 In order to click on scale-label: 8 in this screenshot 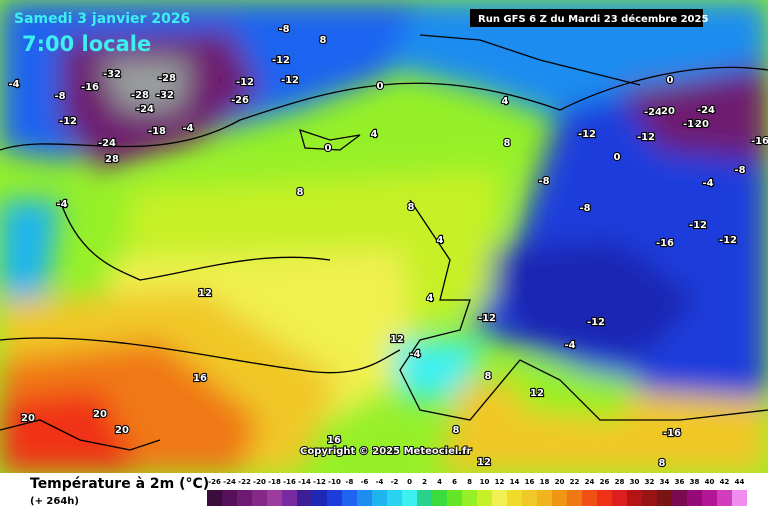, I will do `click(469, 482)`.